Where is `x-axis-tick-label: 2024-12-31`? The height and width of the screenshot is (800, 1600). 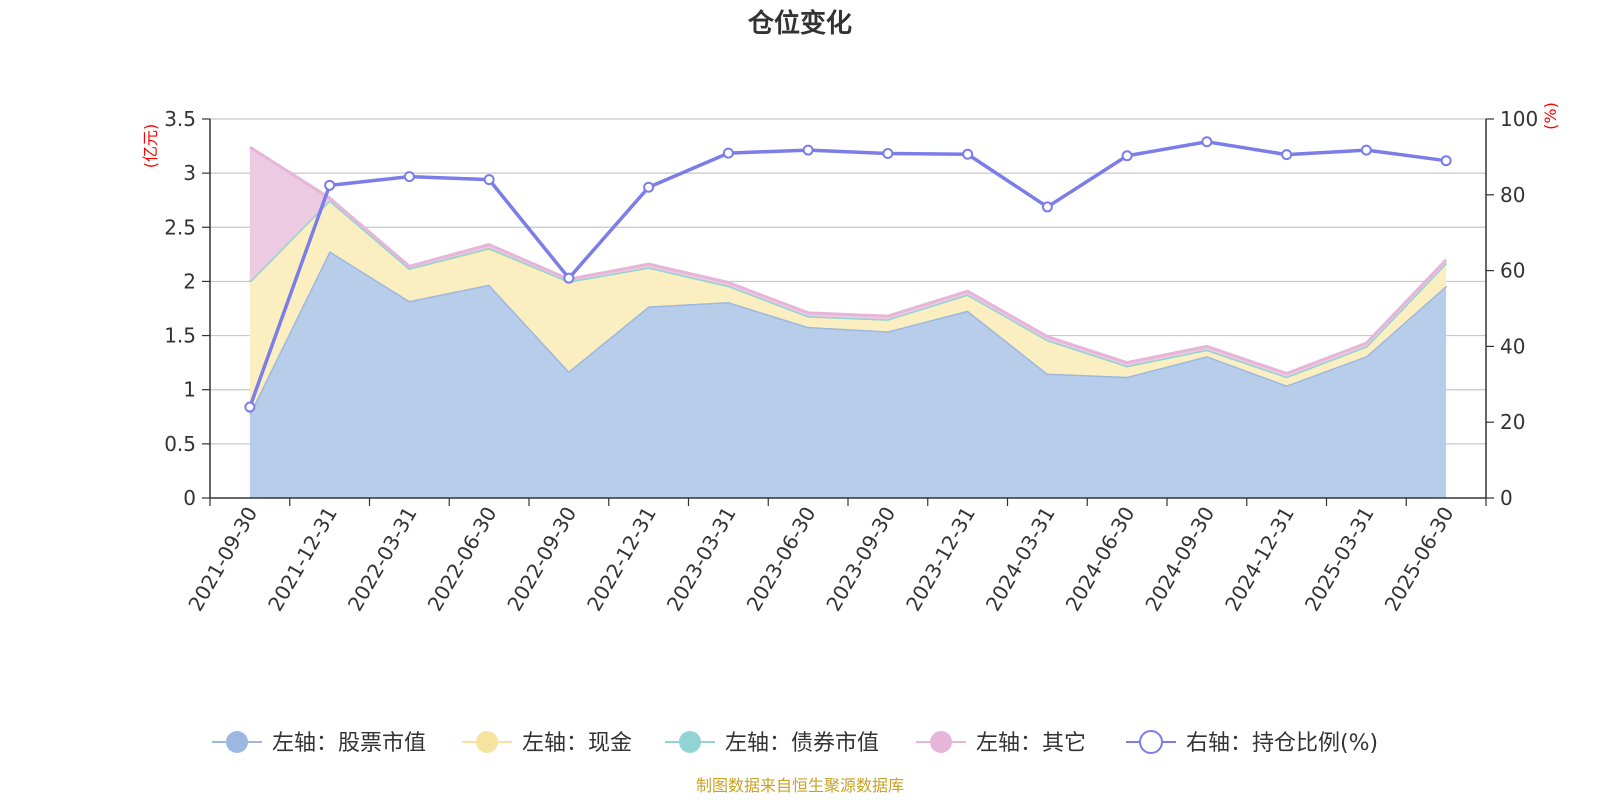
x-axis-tick-label: 2024-12-31 is located at coordinates (1259, 559).